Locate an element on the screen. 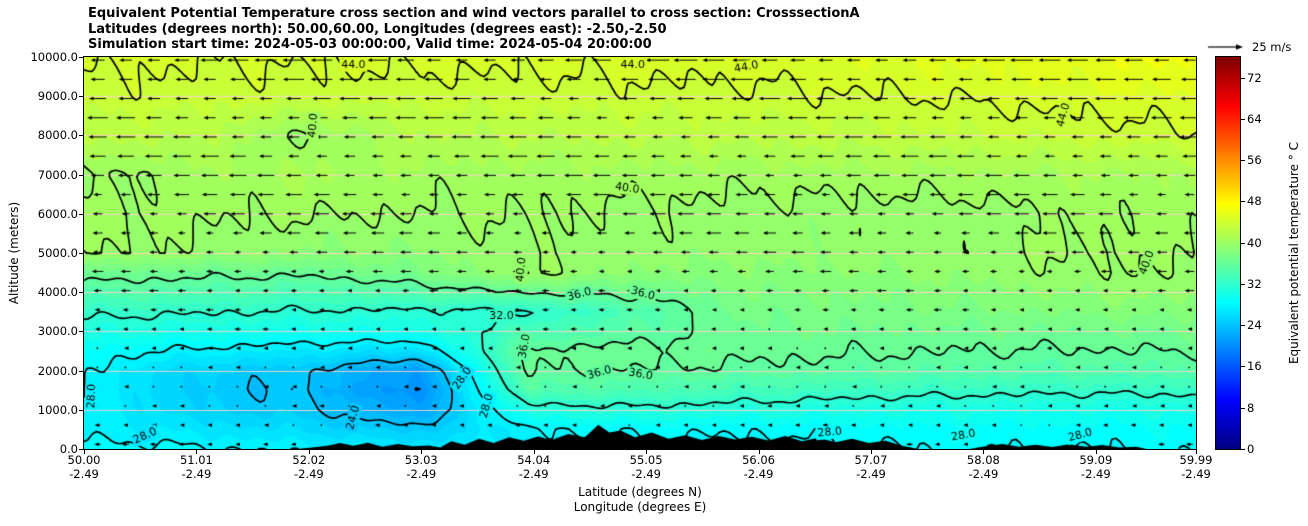 Image resolution: width=1308 pixels, height=526 pixels. wind-reference-label: 25 m/s is located at coordinates (1272, 47).